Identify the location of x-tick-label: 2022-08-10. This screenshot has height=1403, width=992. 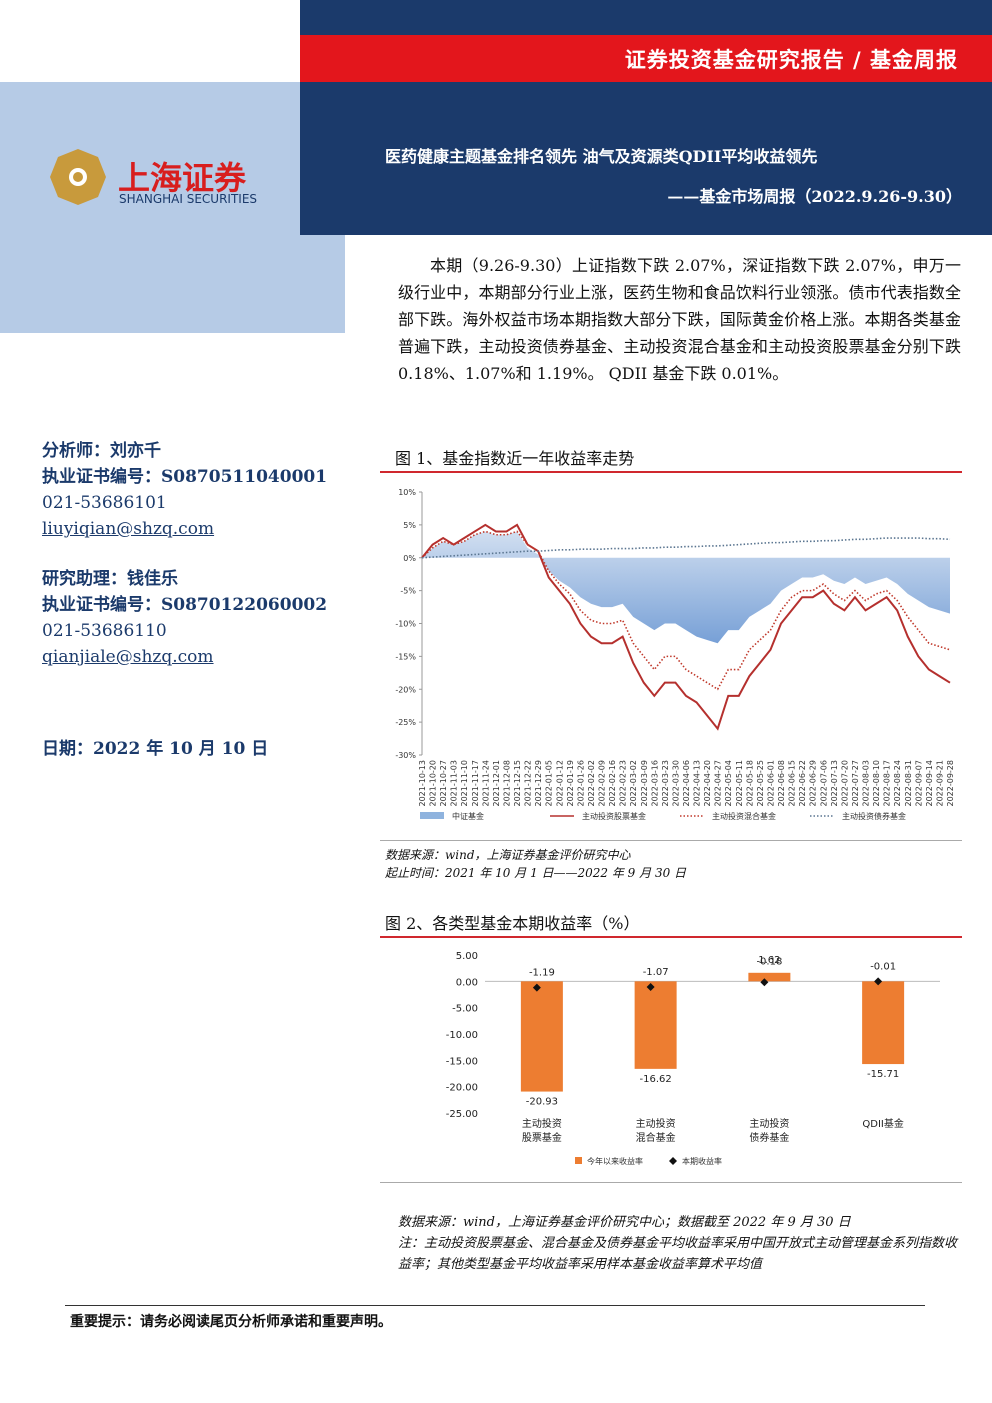
(876, 783).